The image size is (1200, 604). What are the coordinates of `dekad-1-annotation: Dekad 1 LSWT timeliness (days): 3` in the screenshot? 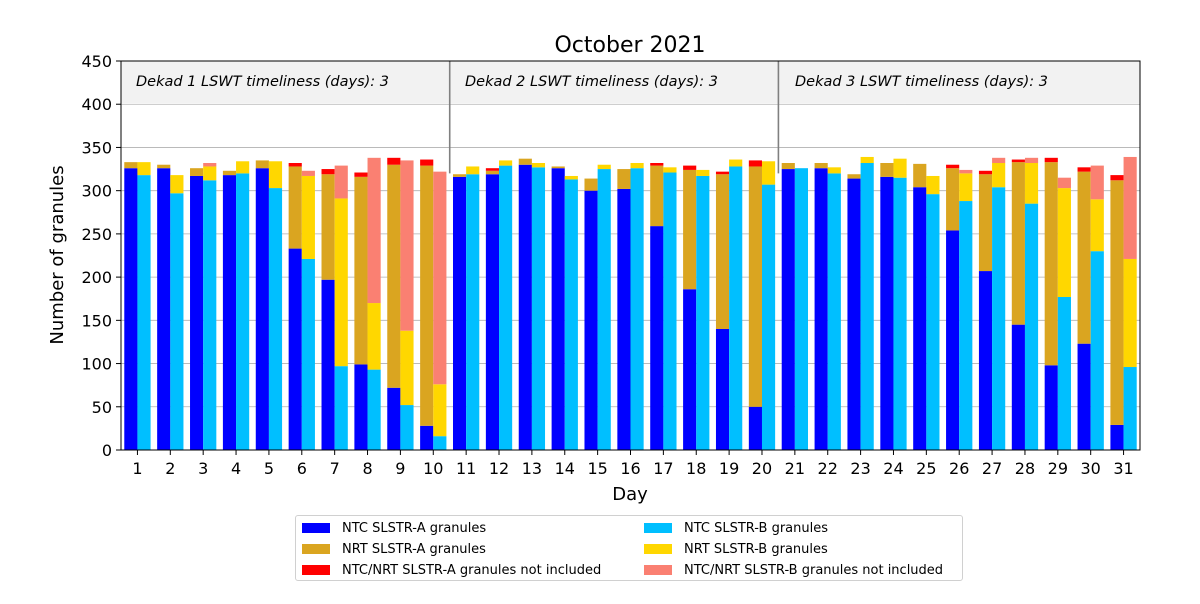 It's located at (262, 82).